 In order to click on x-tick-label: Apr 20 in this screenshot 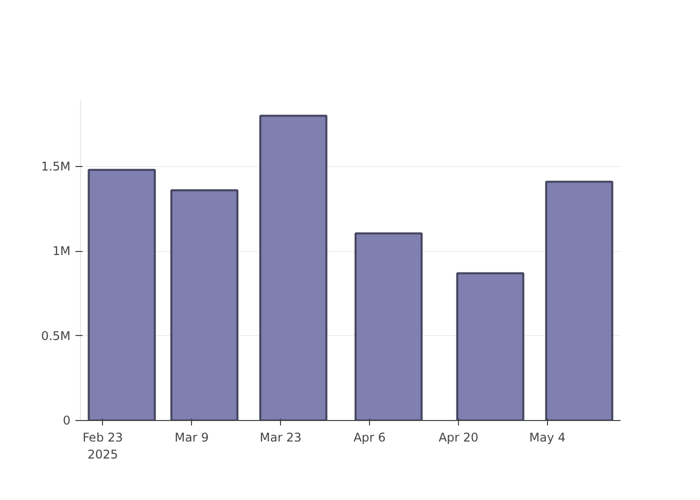, I will do `click(458, 437)`.